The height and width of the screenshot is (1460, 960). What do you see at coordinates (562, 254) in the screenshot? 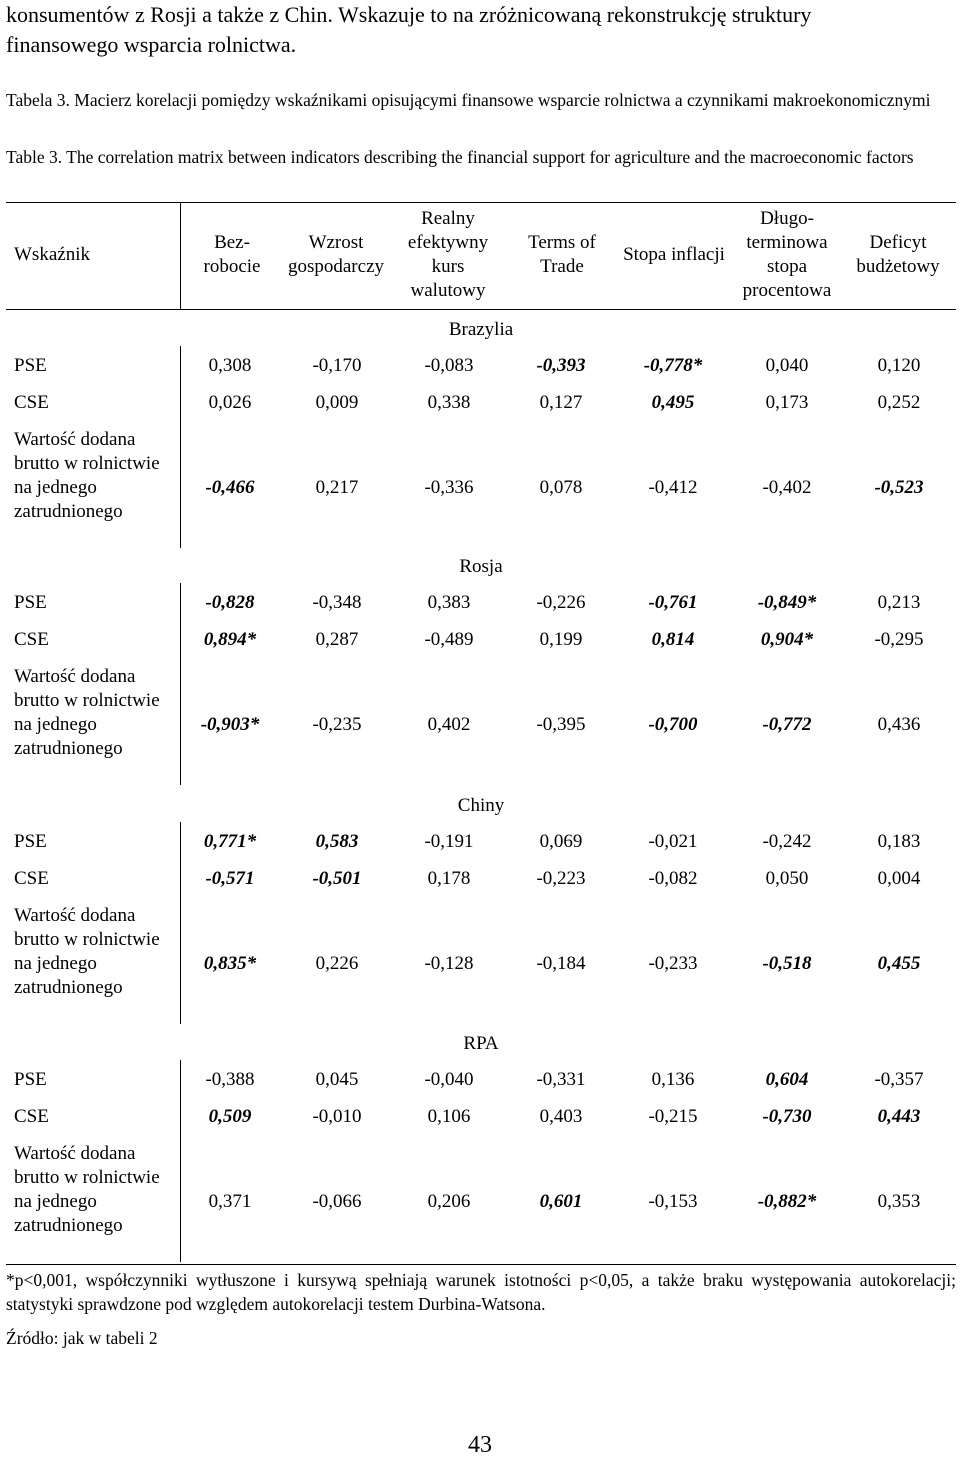
I see `header-terms-of-trade: Terms of Trade` at bounding box center [562, 254].